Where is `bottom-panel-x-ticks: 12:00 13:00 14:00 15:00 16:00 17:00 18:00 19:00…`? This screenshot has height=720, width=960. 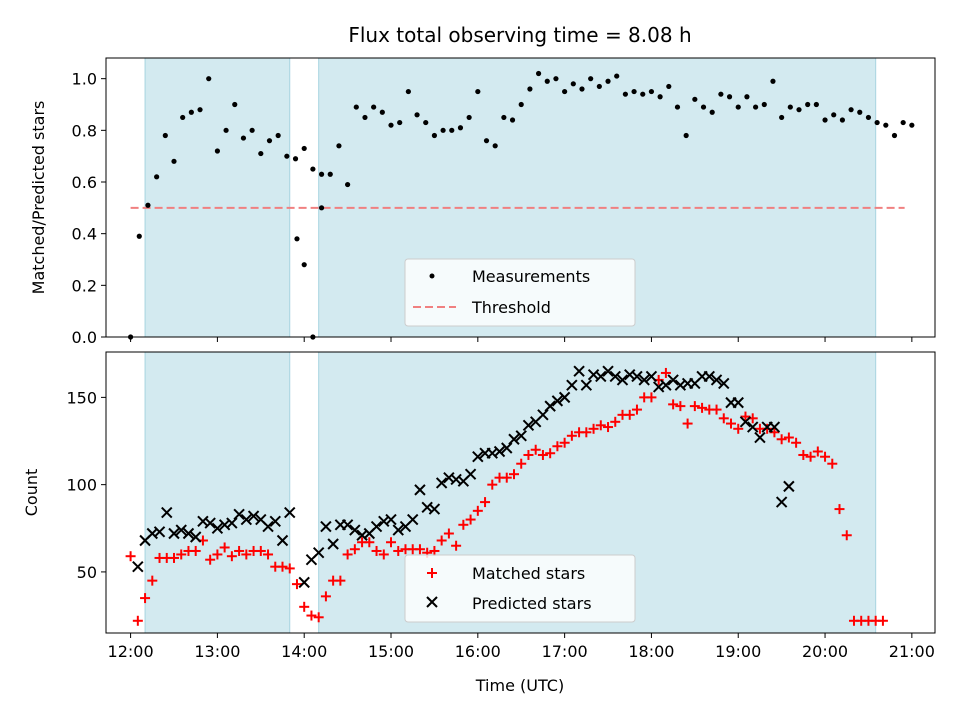 bottom-panel-x-ticks: 12:00 13:00 14:00 15:00 16:00 17:00 18:00 19:00… is located at coordinates (521, 647).